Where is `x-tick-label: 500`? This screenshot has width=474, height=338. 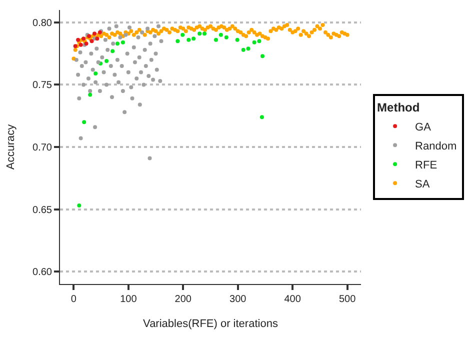 x-tick-label: 500 is located at coordinates (347, 299).